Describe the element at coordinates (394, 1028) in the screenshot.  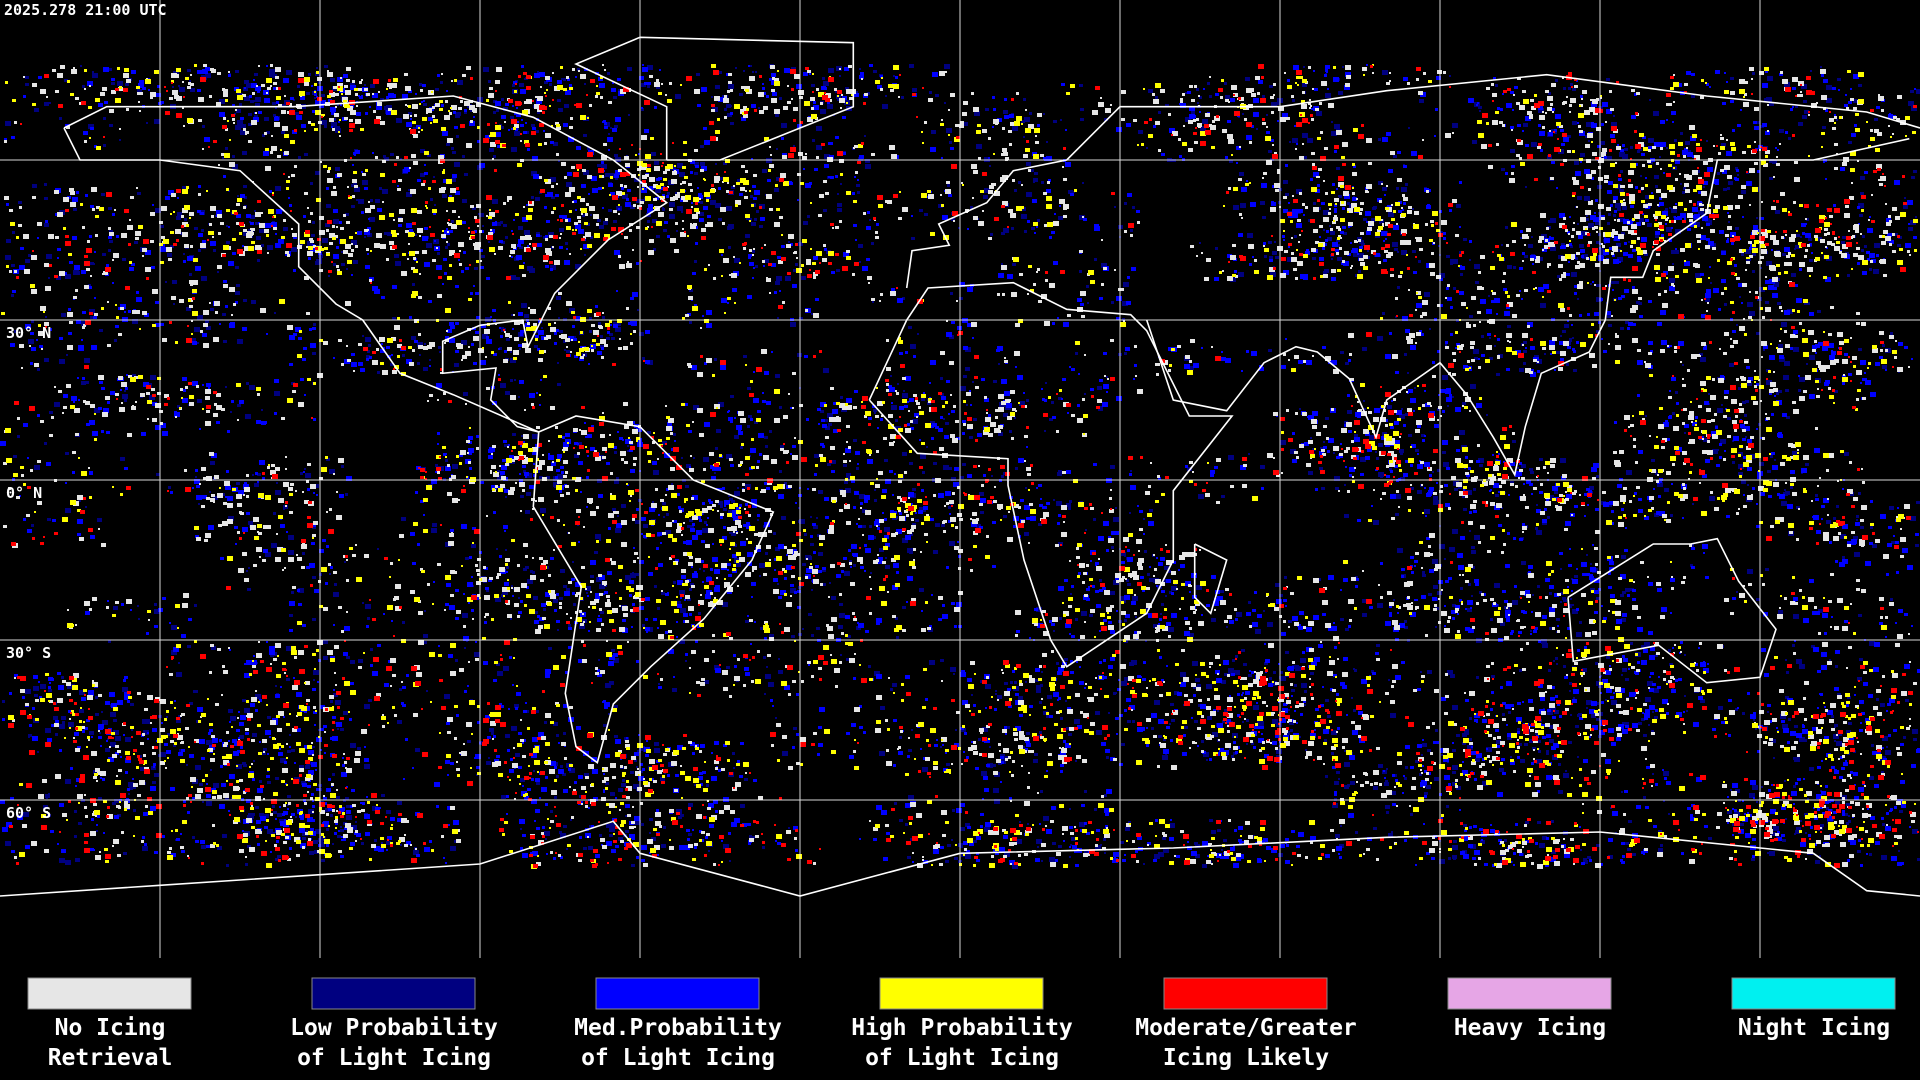
I see `legend-label: Low Probability` at that location.